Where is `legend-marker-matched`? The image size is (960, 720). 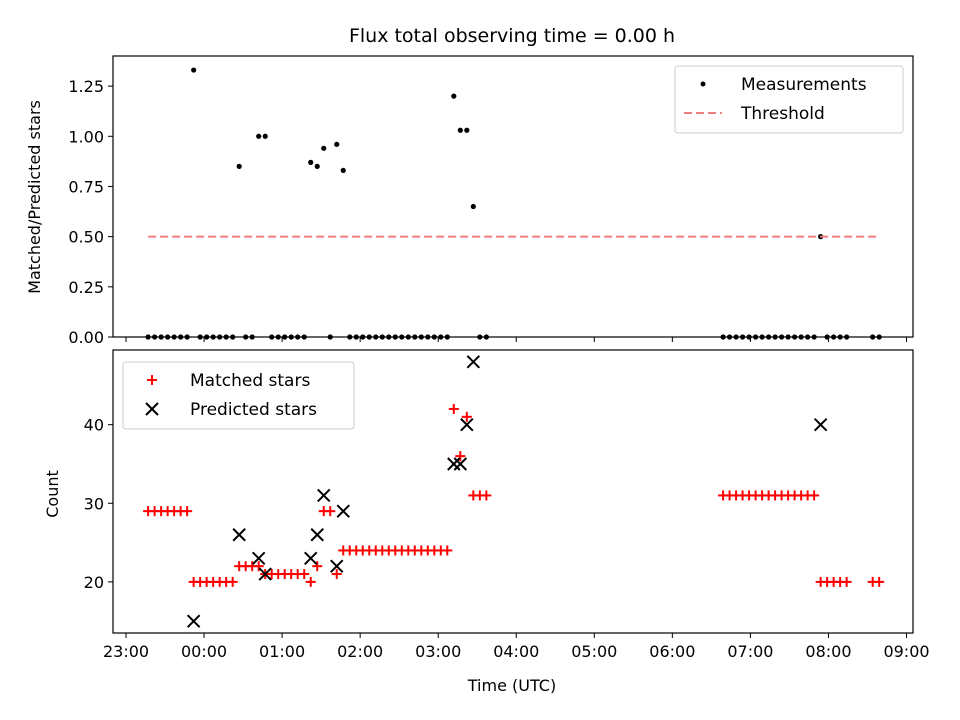
legend-marker-matched is located at coordinates (152, 380).